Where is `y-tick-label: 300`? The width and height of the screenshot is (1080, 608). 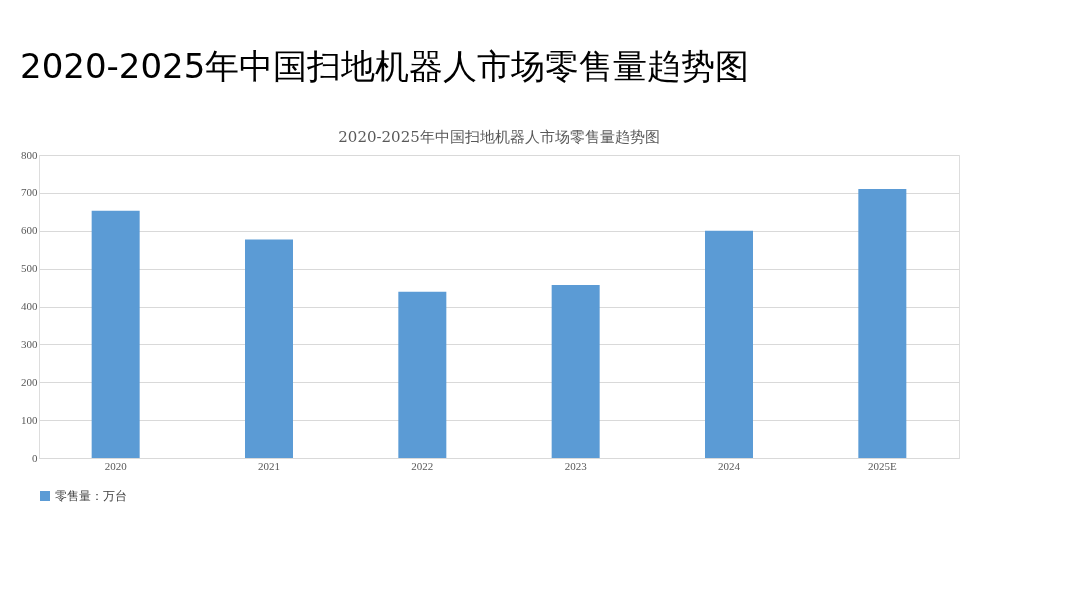 y-tick-label: 300 is located at coordinates (29, 343).